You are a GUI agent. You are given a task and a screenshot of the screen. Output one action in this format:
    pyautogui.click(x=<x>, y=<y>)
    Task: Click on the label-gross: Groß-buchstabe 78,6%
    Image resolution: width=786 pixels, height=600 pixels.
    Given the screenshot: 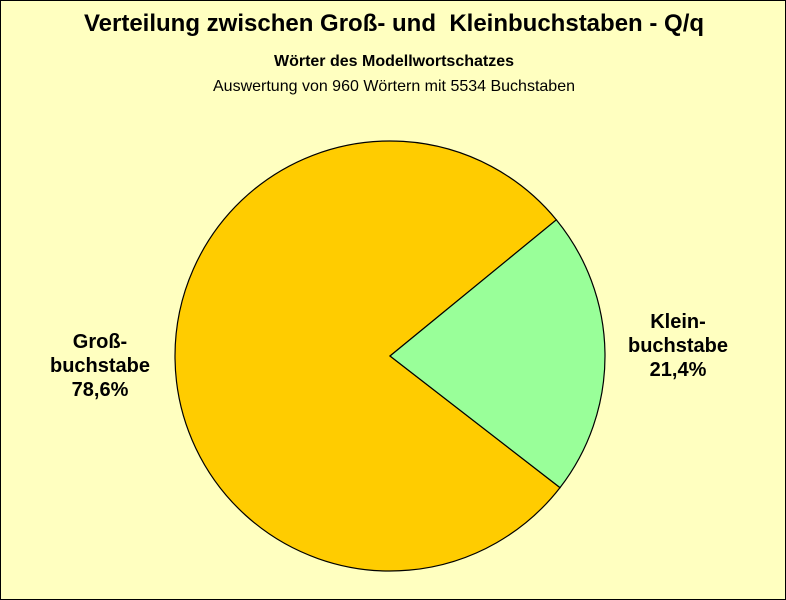 What is the action you would take?
    pyautogui.click(x=100, y=366)
    